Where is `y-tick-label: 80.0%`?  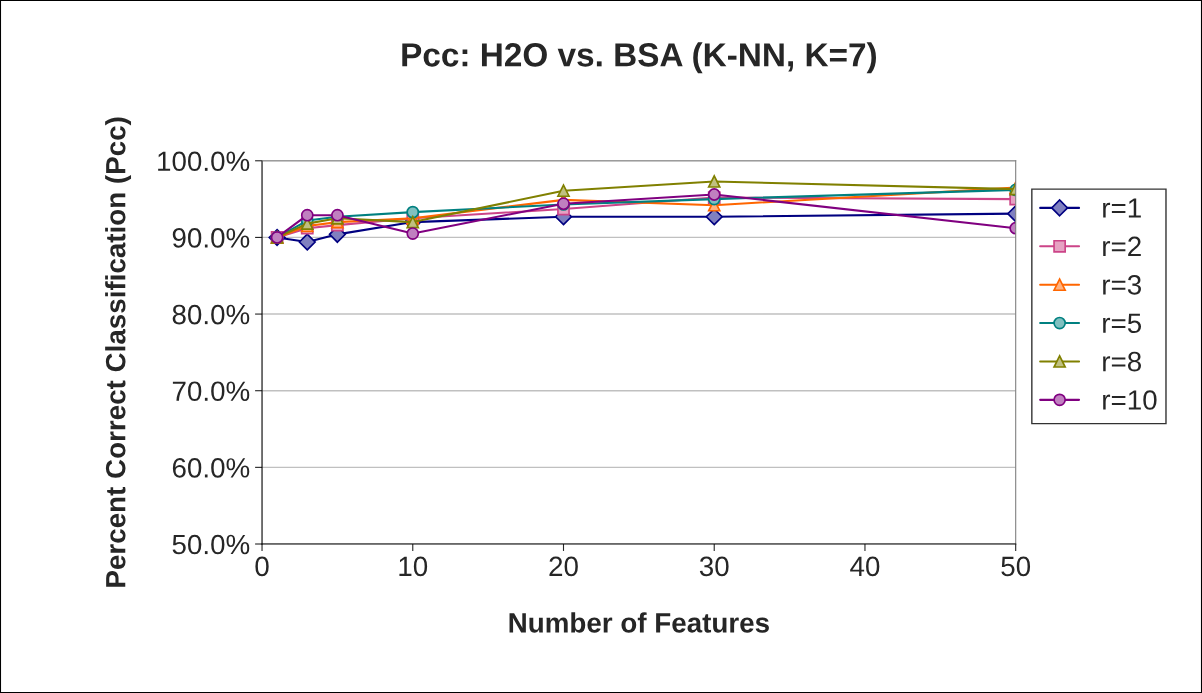 y-tick-label: 80.0% is located at coordinates (211, 314).